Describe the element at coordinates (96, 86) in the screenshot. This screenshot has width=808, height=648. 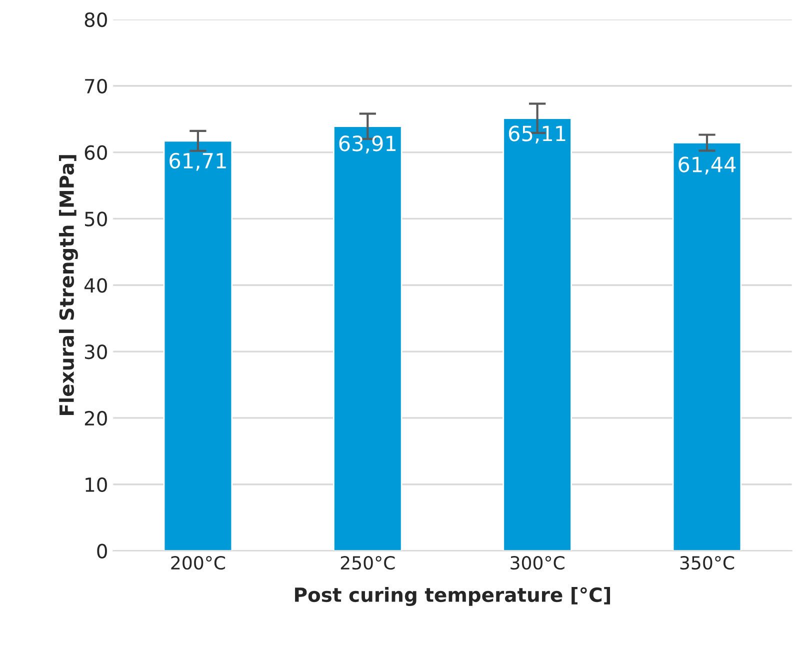
I see `y-tick-label: 70` at that location.